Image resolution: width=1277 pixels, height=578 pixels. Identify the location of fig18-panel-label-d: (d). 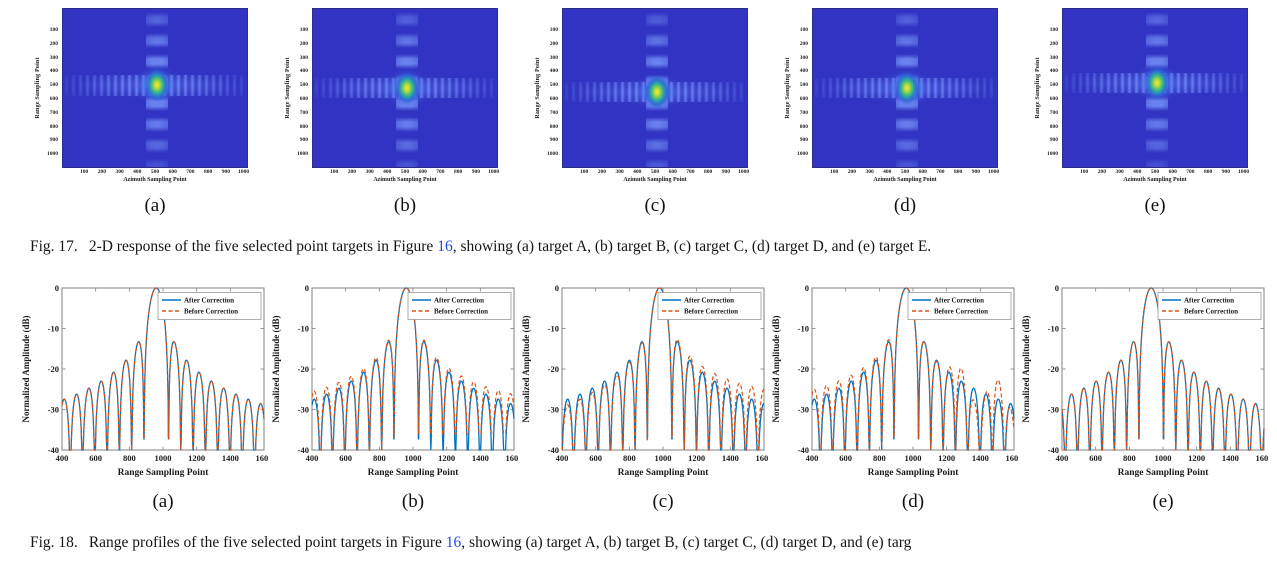
(913, 502).